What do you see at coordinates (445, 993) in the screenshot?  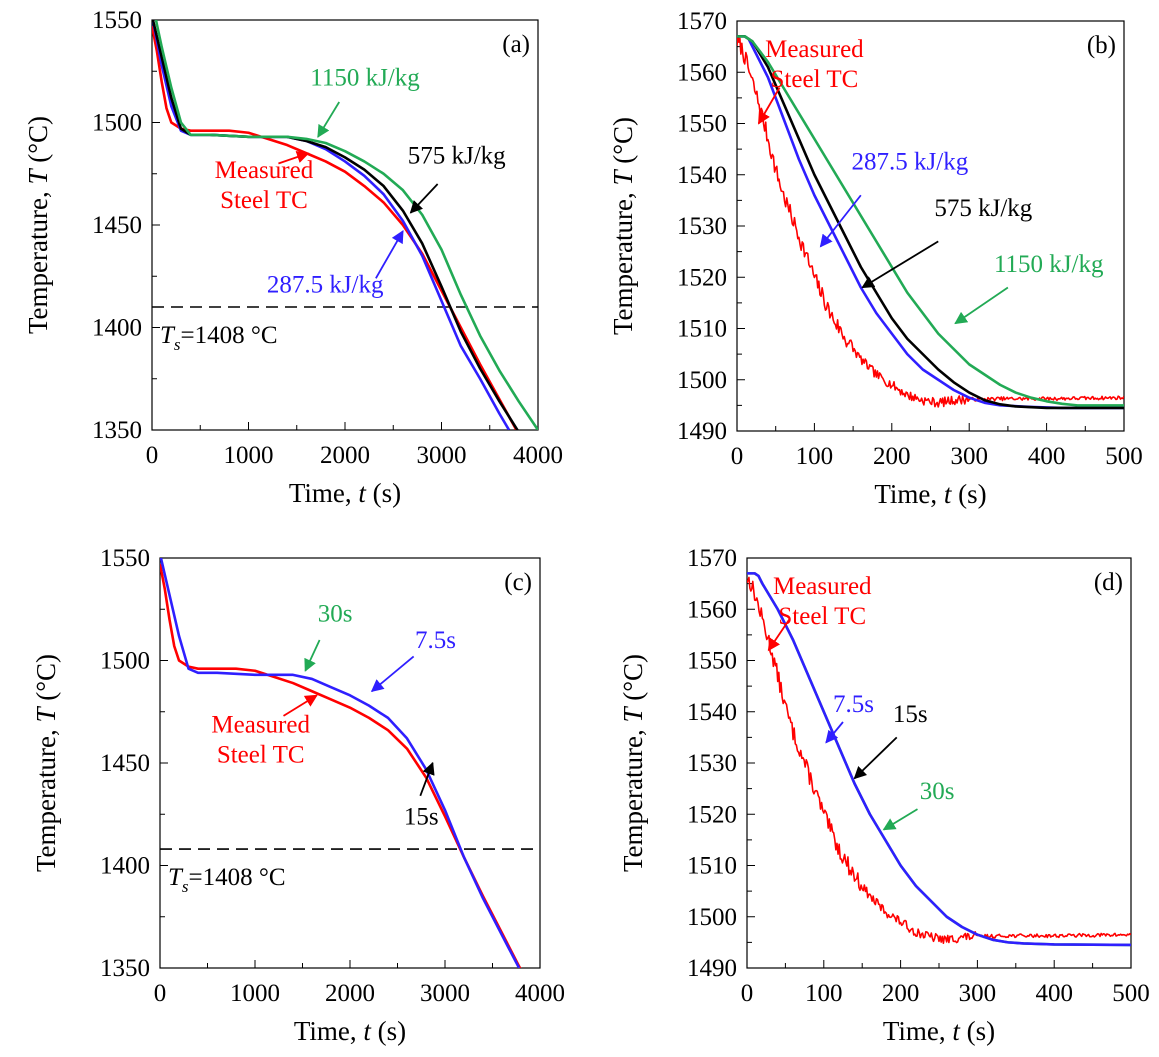 I see `x-tick-label: 3000` at bounding box center [445, 993].